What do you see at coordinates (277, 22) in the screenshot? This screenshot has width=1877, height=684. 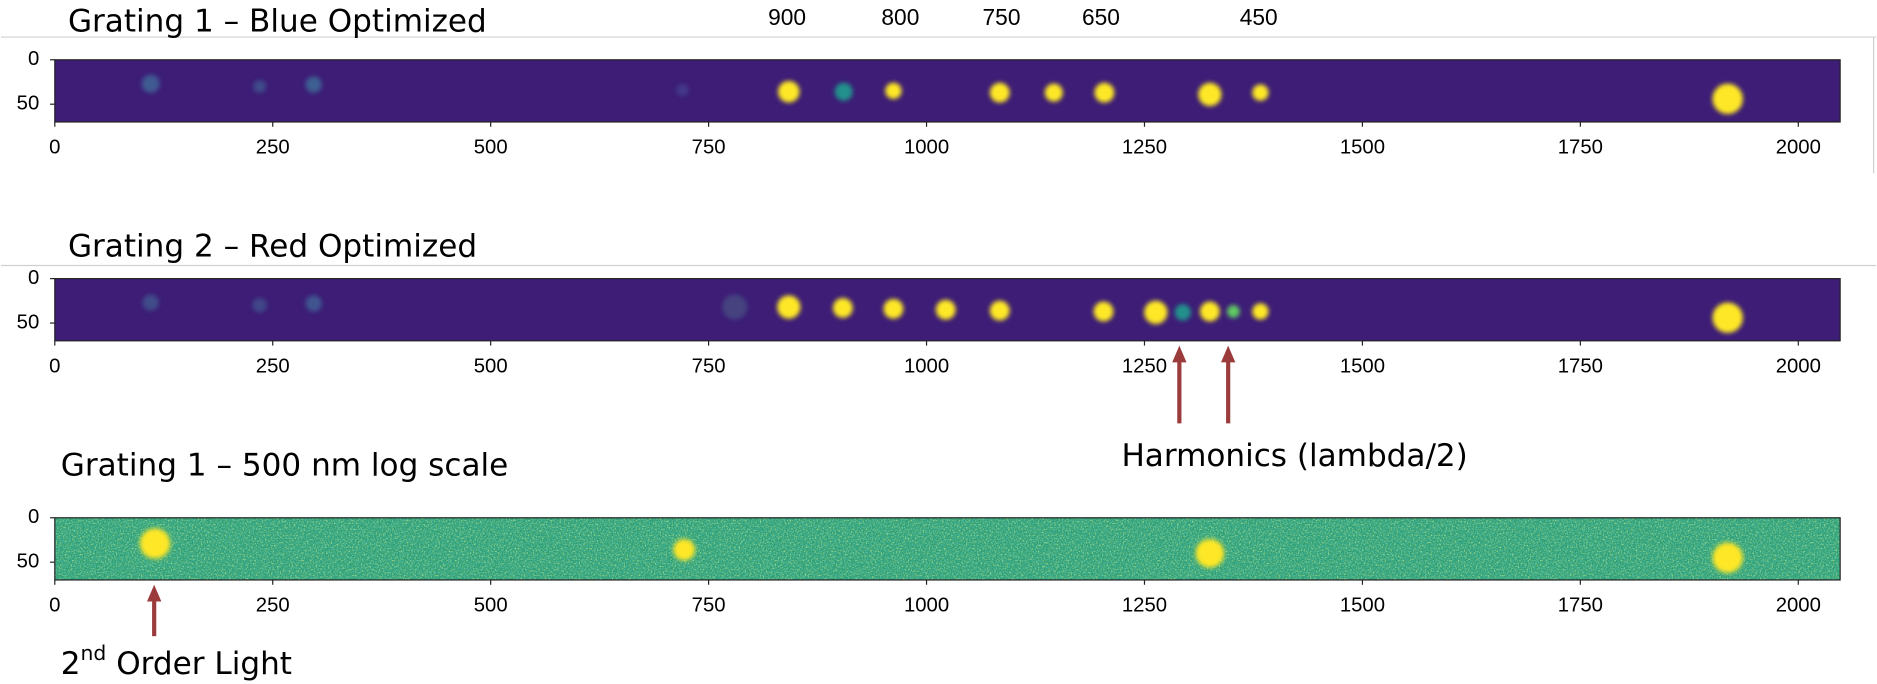 I see `panel-title: Grating 1 – Blue Optimized` at bounding box center [277, 22].